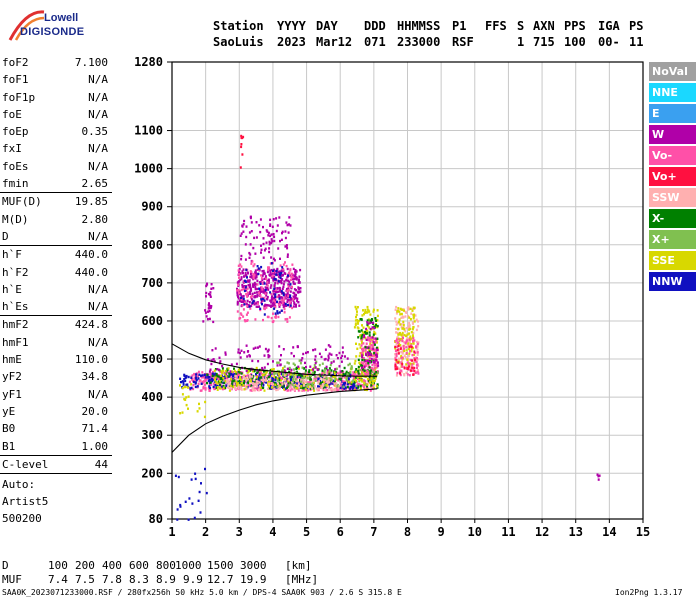 The height and width of the screenshot is (600, 700). Describe the element at coordinates (15, 307) in the screenshot. I see `param-label: h`Es` at that location.